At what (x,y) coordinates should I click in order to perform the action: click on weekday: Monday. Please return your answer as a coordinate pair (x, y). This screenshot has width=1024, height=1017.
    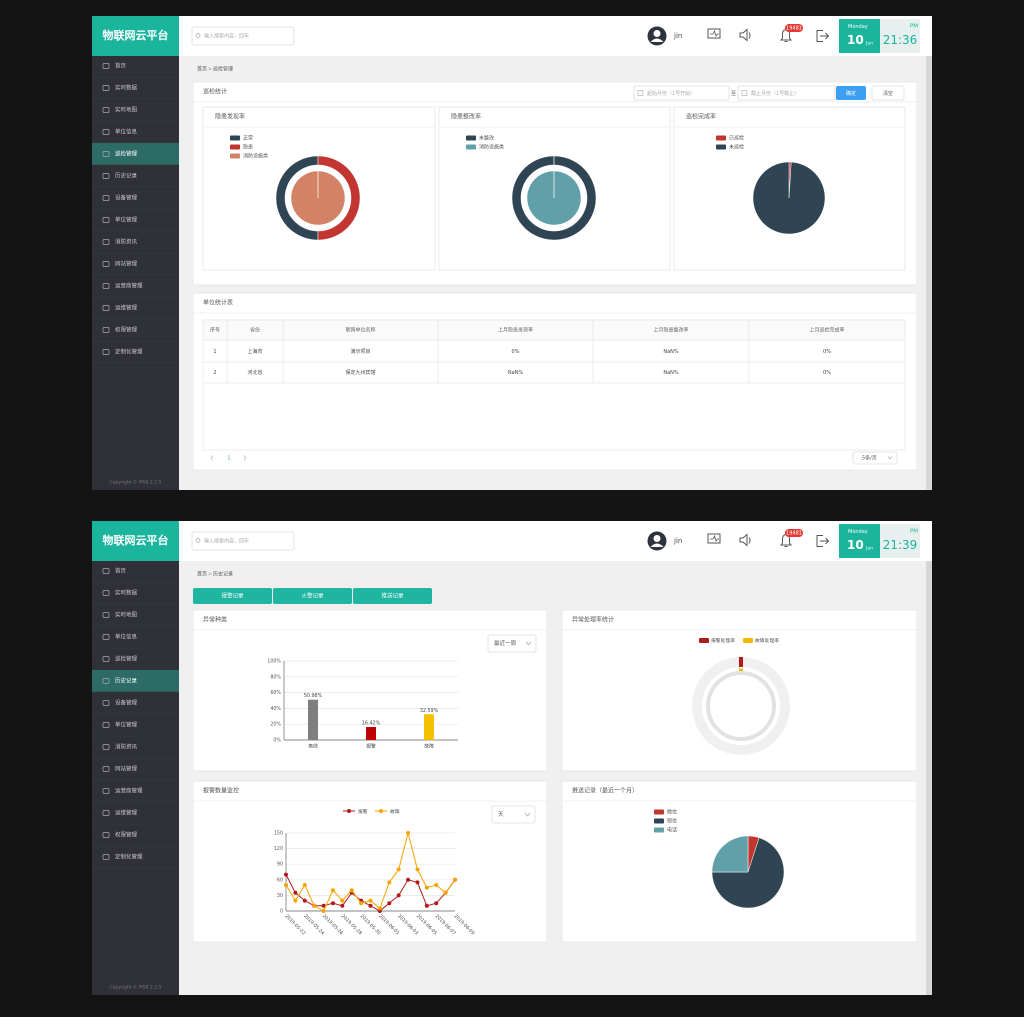
    Looking at the image, I should click on (858, 27).